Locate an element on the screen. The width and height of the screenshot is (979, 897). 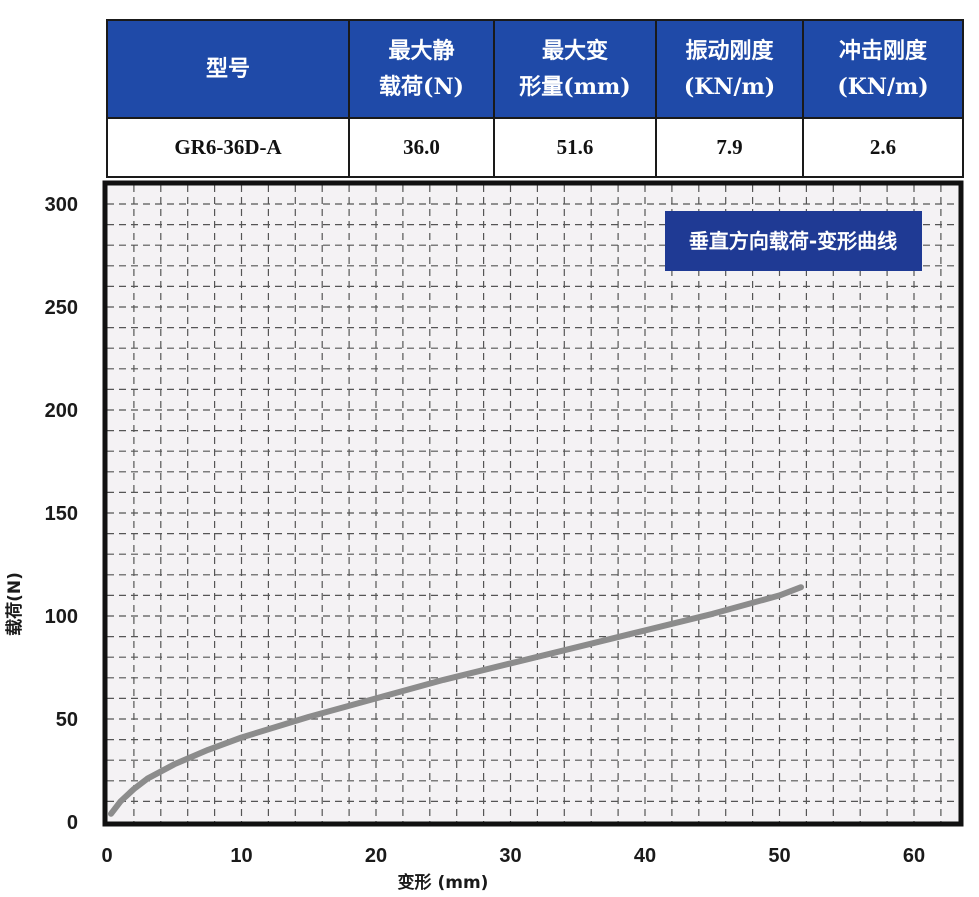
cell-max-static-load: 36.0 is located at coordinates (421, 147).